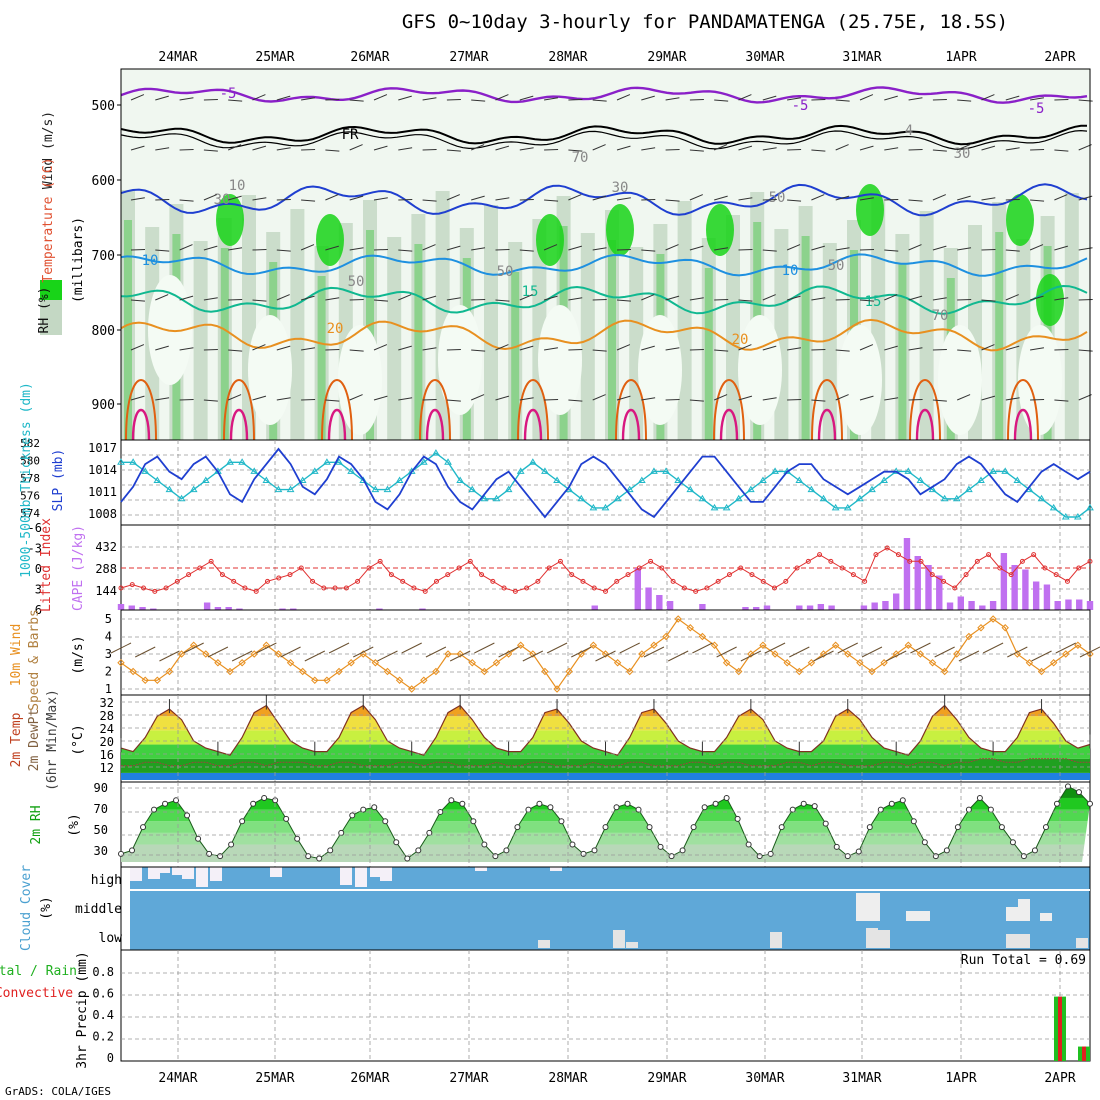 This screenshot has width=1100, height=1100. Describe the element at coordinates (620, 188) in the screenshot. I see `contour-label: 30` at that location.